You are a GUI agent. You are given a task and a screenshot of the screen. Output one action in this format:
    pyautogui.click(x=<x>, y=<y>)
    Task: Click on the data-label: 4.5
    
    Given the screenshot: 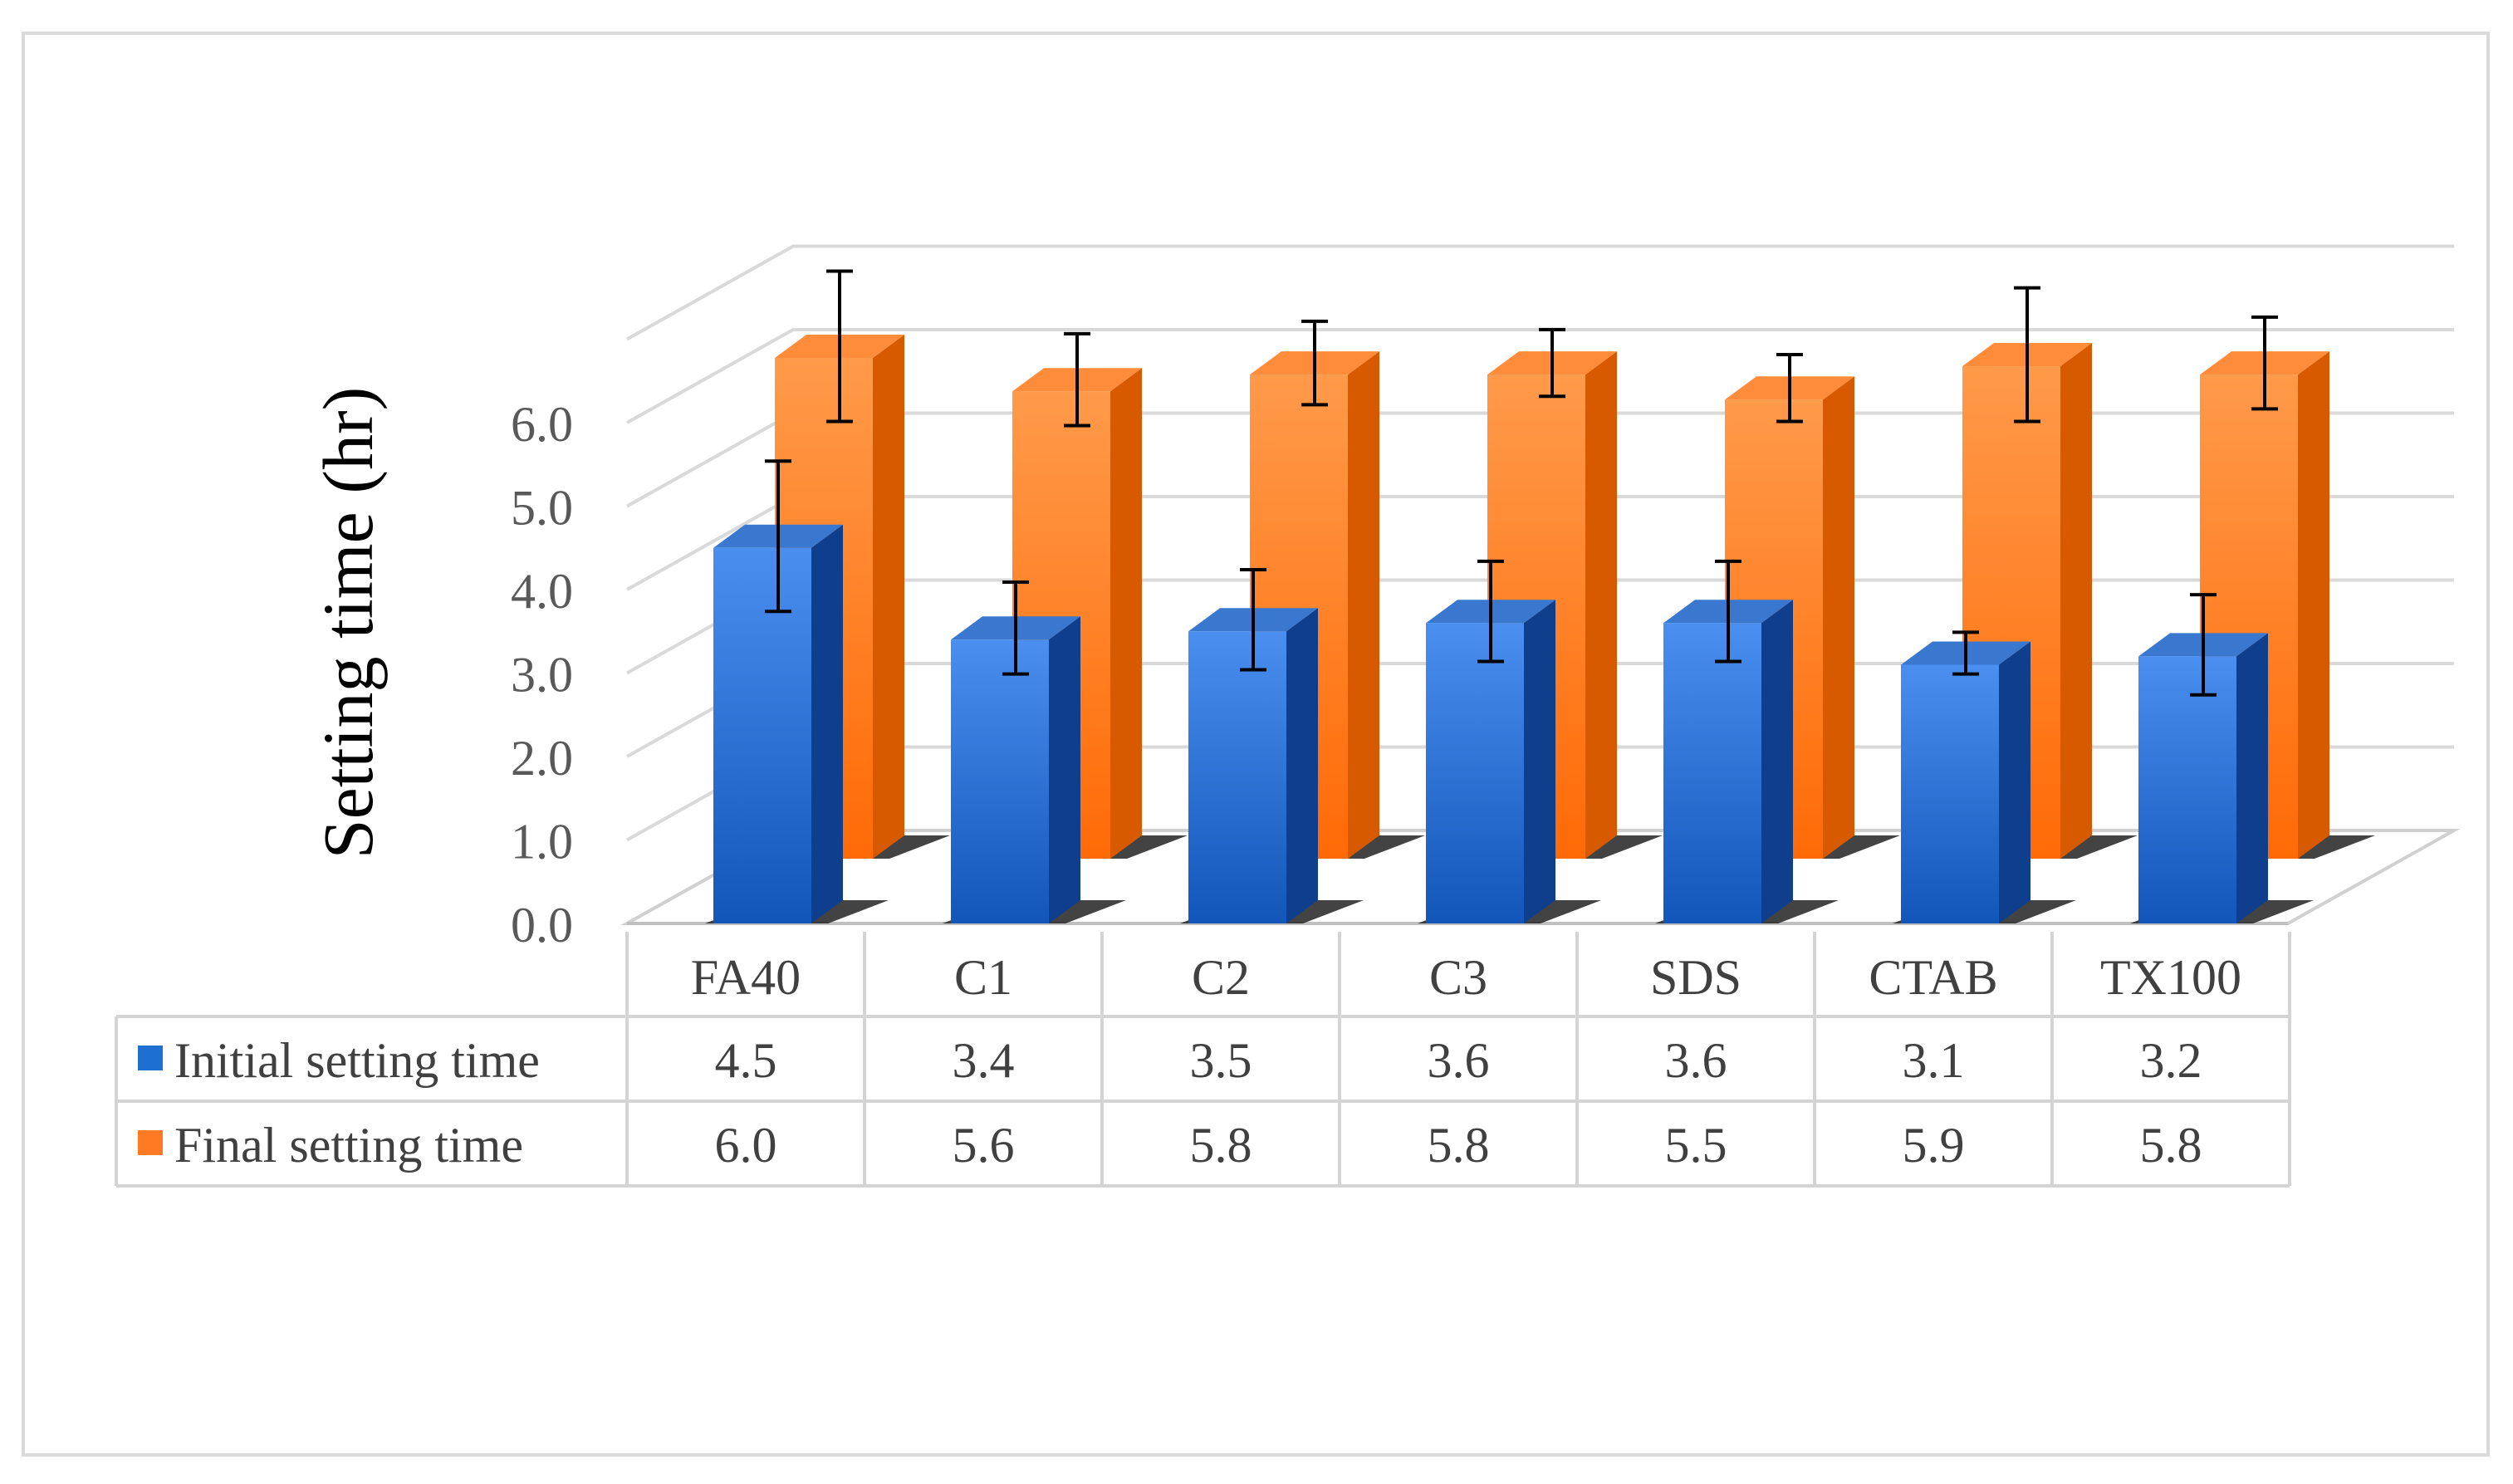 What is the action you would take?
    pyautogui.click(x=746, y=1060)
    